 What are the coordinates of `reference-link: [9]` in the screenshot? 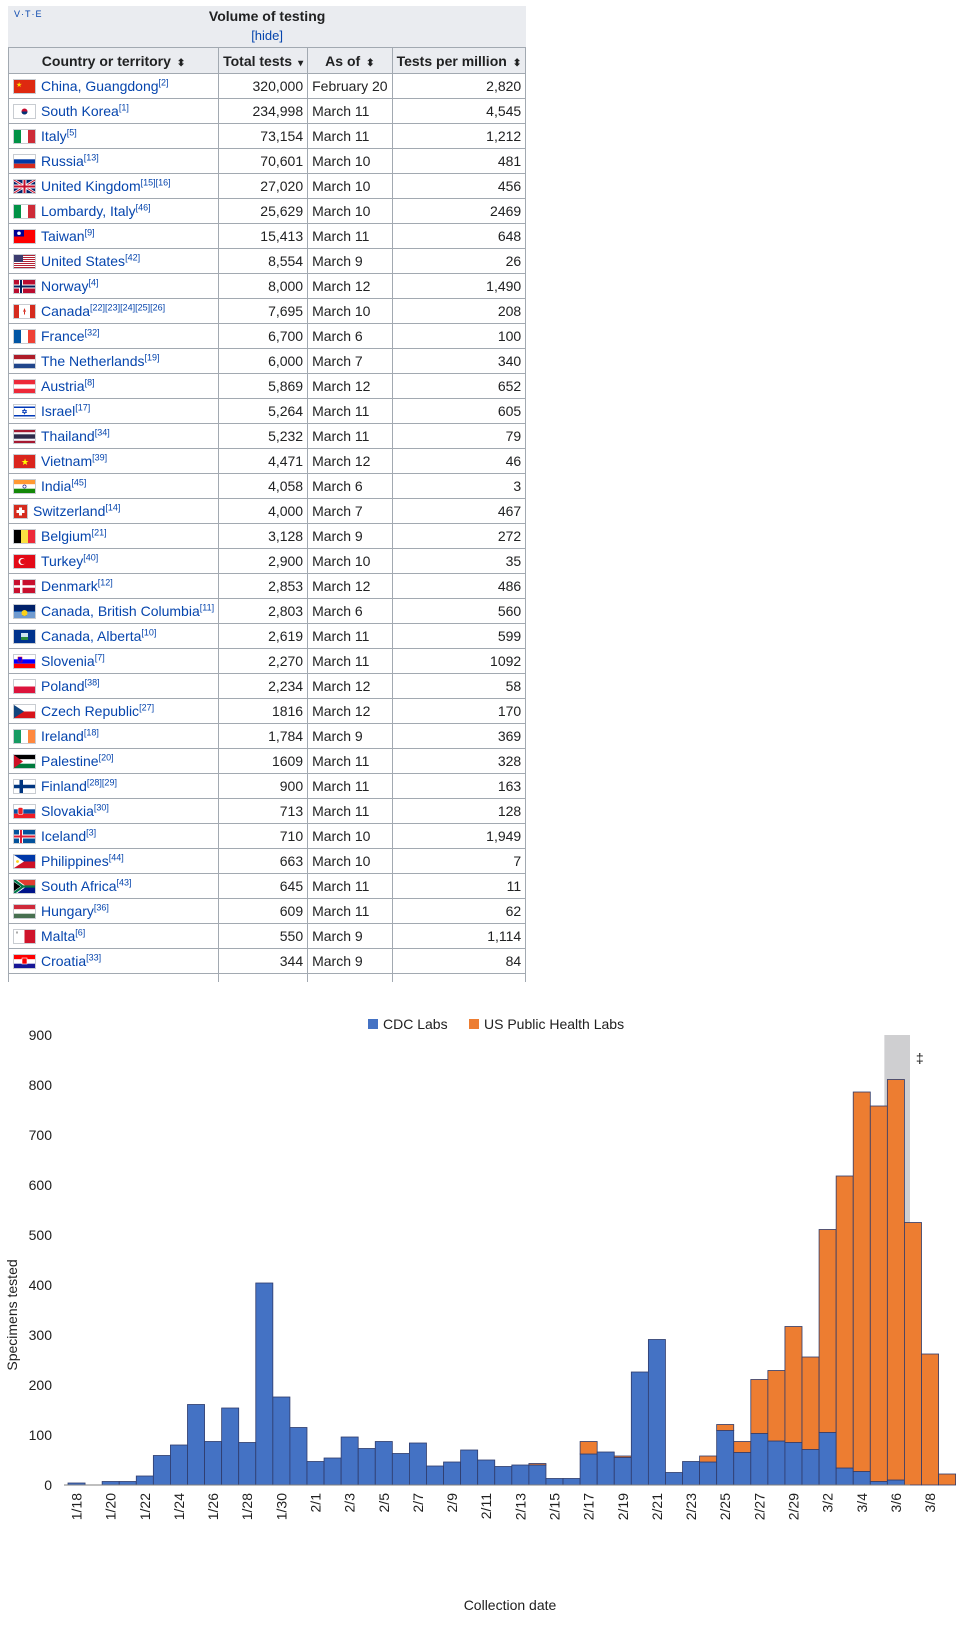 It's located at (89, 231).